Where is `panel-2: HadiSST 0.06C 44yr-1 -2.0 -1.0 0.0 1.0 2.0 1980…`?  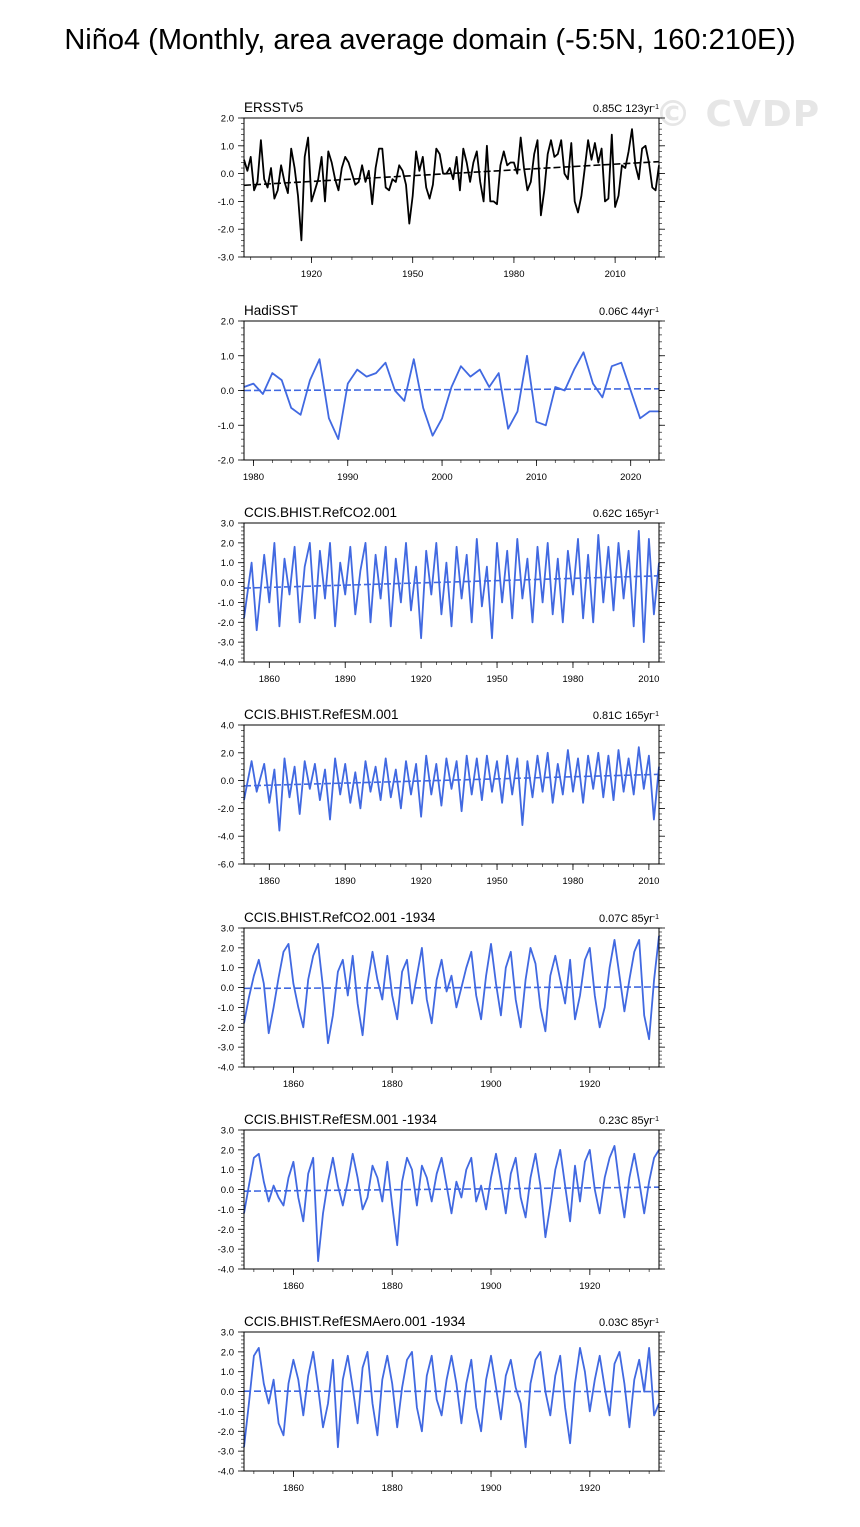
panel-2: HadiSST 0.06C 44yr-1 -2.0 -1.0 0.0 1.0 2.0 1980… is located at coordinates (441, 393).